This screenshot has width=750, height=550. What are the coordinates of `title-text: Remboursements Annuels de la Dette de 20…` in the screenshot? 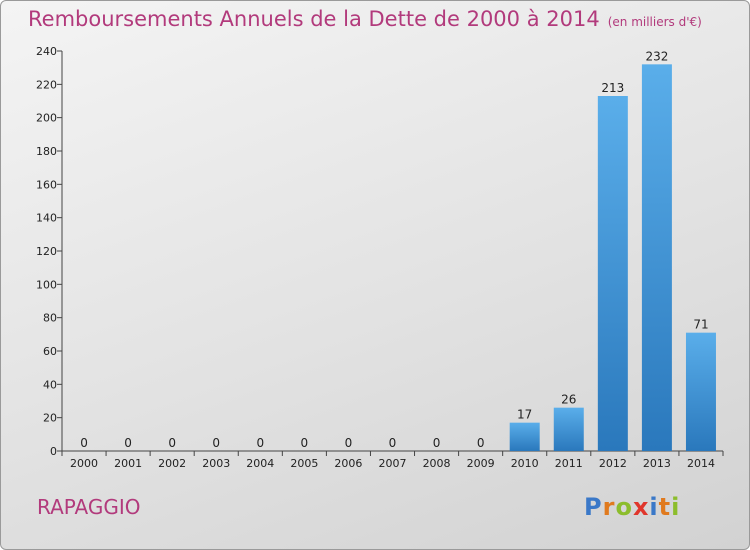 It's located at (314, 19).